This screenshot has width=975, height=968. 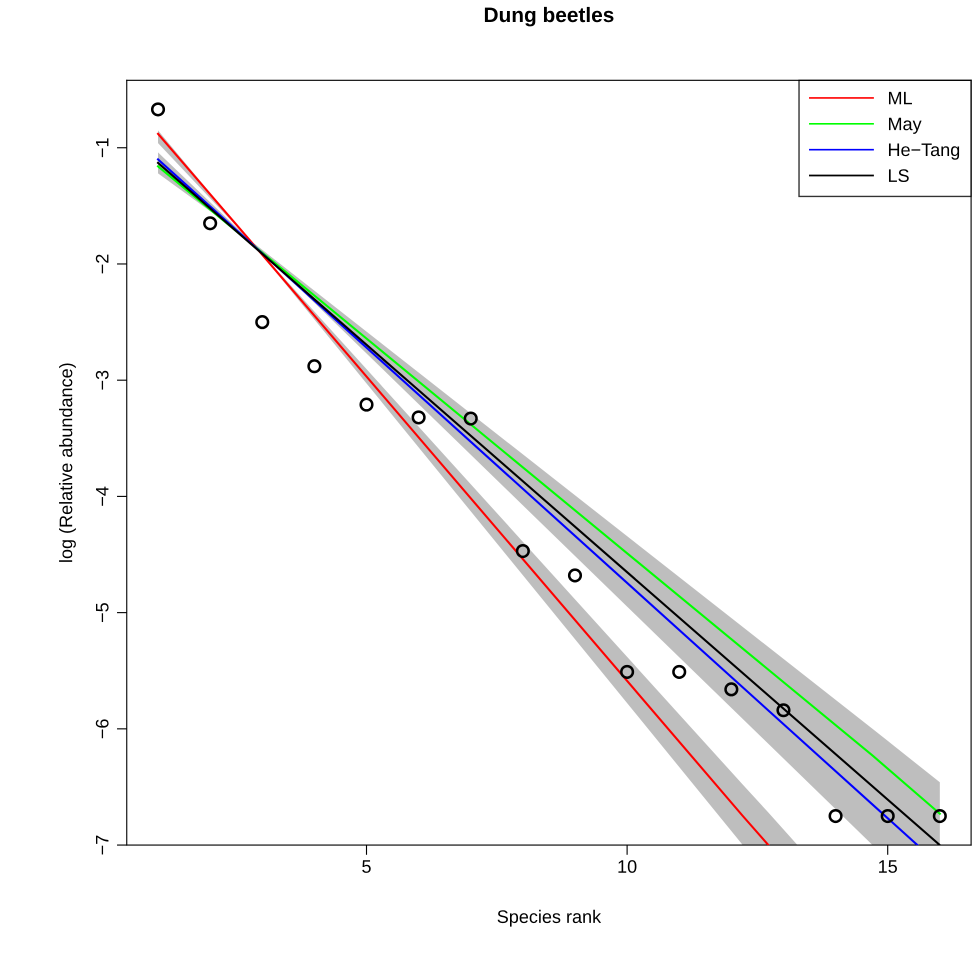 I want to click on y-tick-label: −1, so click(x=102, y=148).